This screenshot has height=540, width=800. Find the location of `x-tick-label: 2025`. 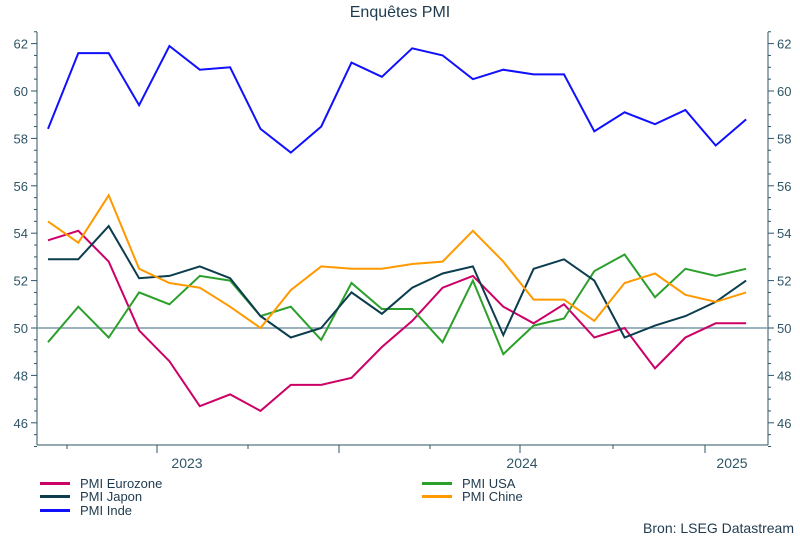

x-tick-label: 2025 is located at coordinates (731, 463).